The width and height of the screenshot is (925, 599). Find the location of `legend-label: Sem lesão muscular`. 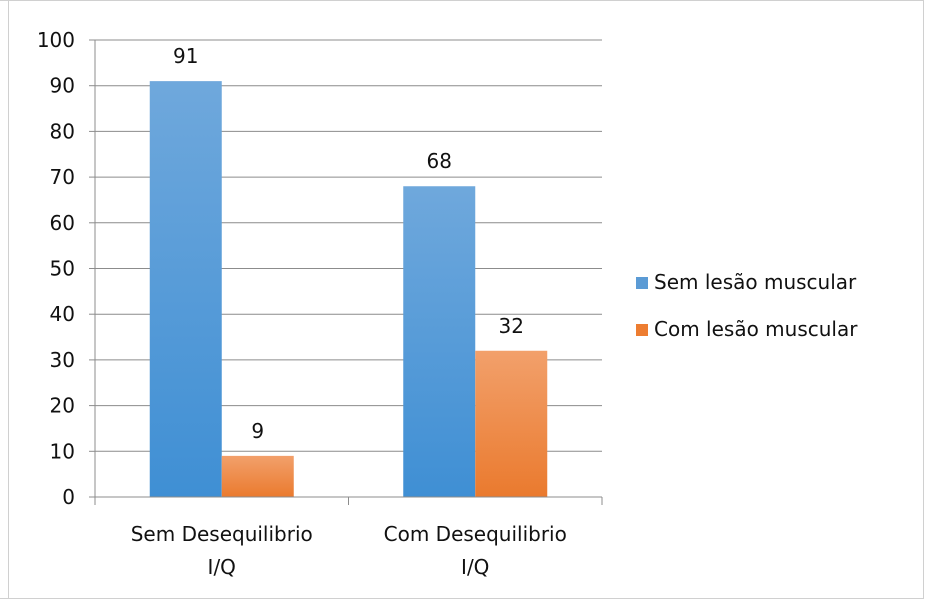

legend-label: Sem lesão muscular is located at coordinates (755, 282).